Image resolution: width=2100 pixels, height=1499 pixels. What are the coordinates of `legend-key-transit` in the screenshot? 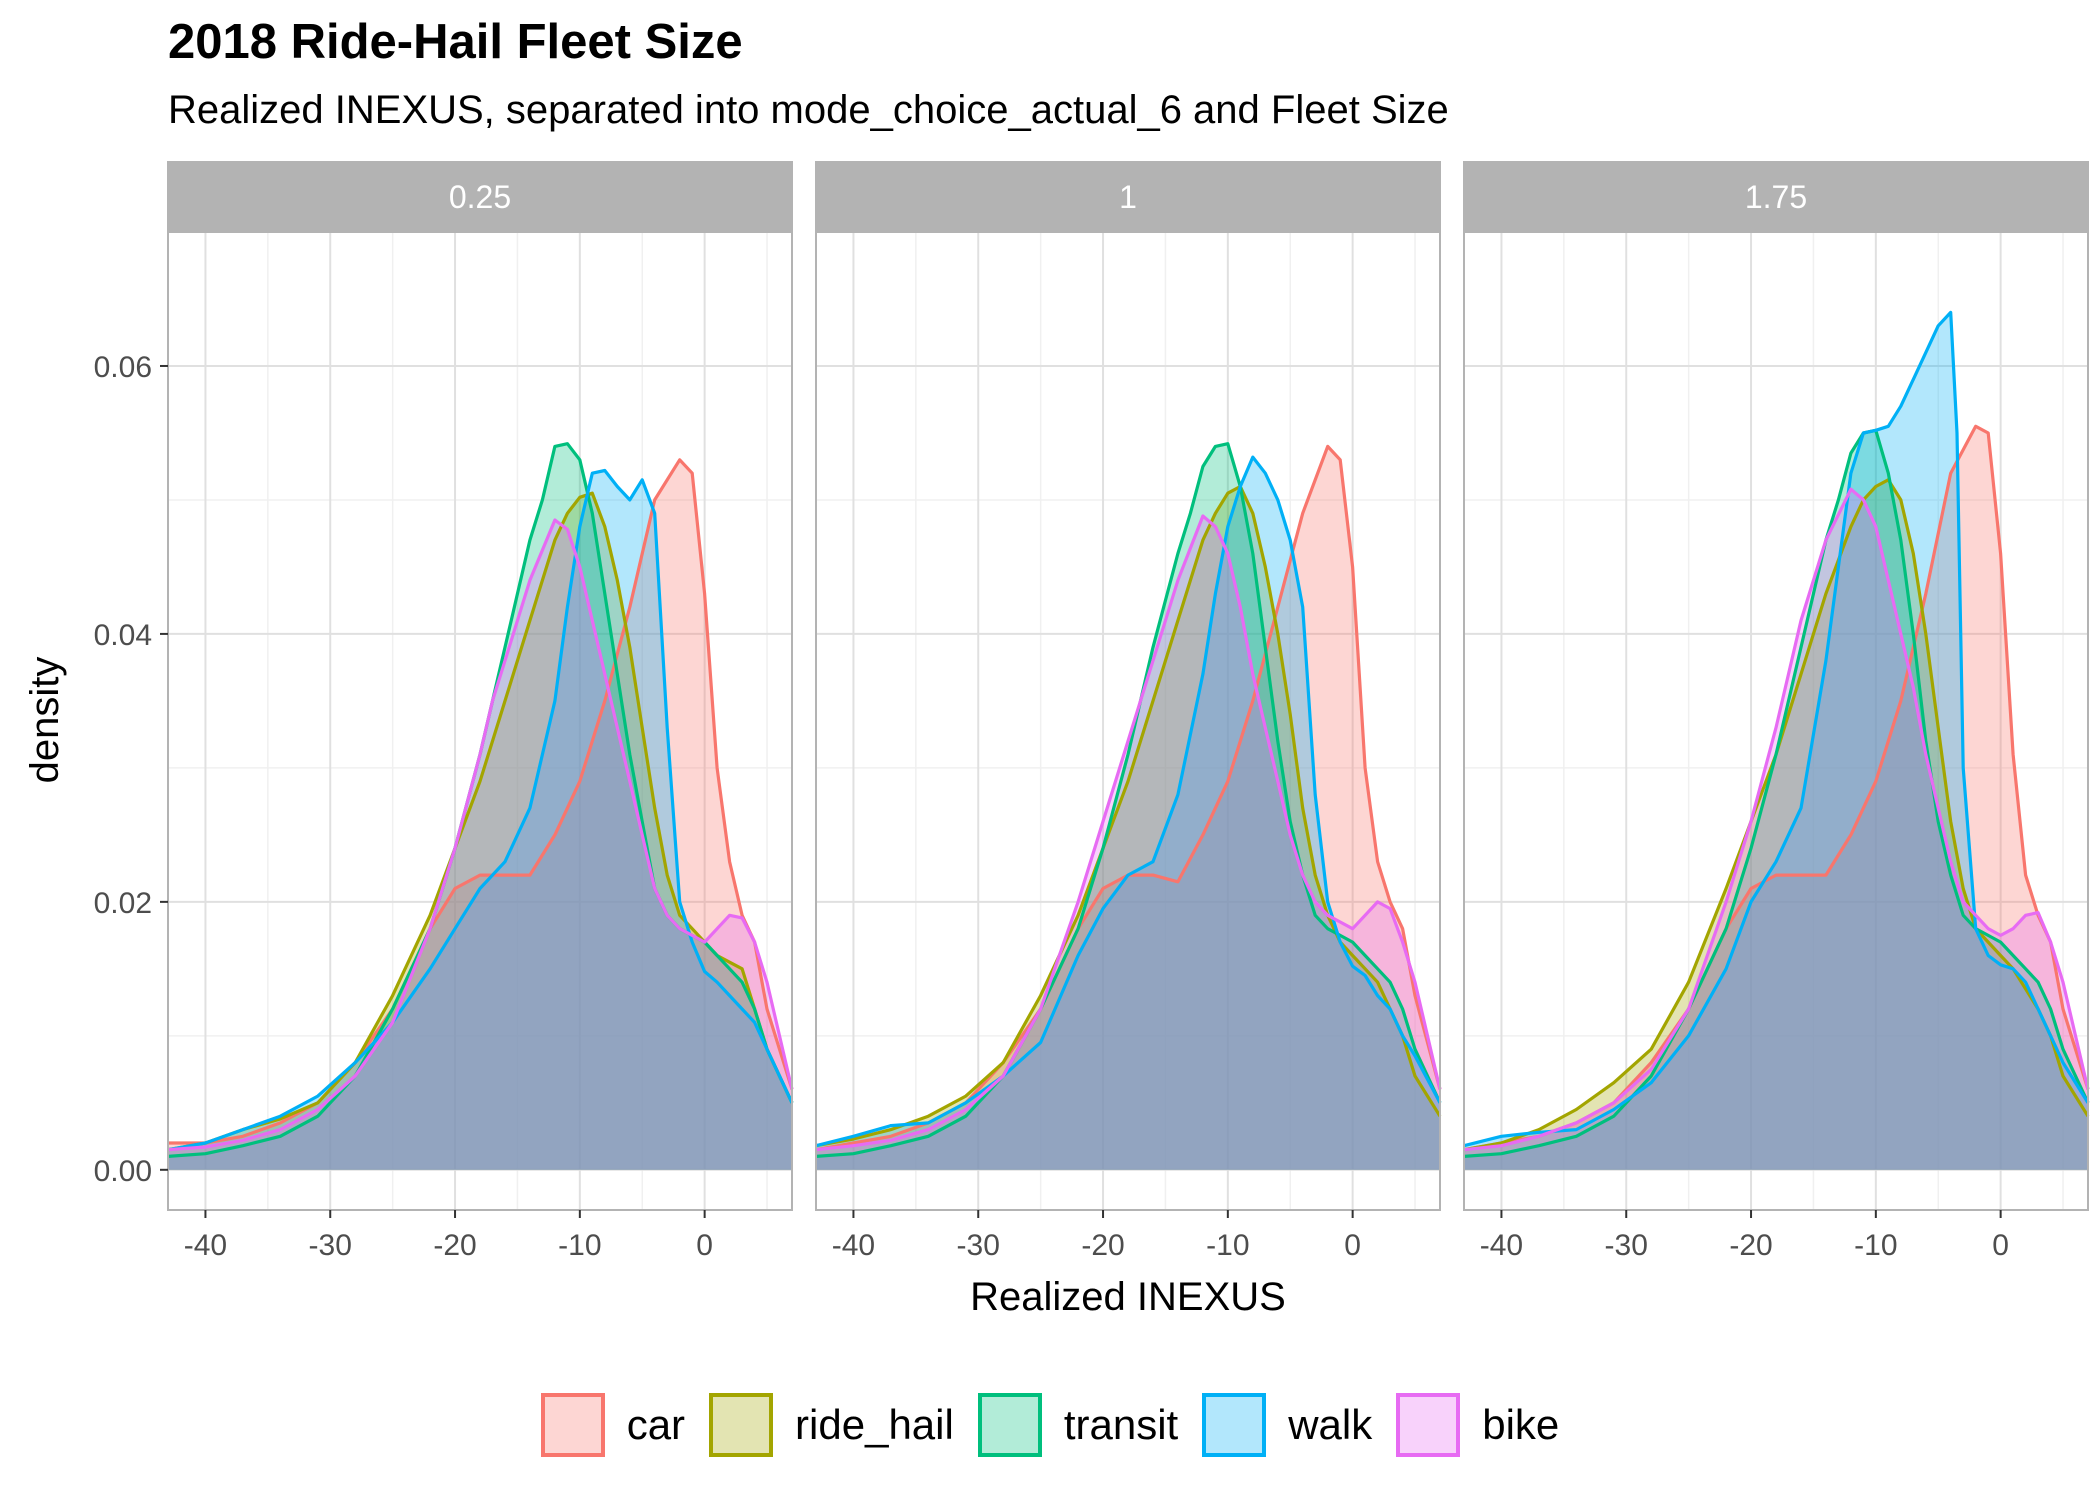 It's located at (1009, 1425).